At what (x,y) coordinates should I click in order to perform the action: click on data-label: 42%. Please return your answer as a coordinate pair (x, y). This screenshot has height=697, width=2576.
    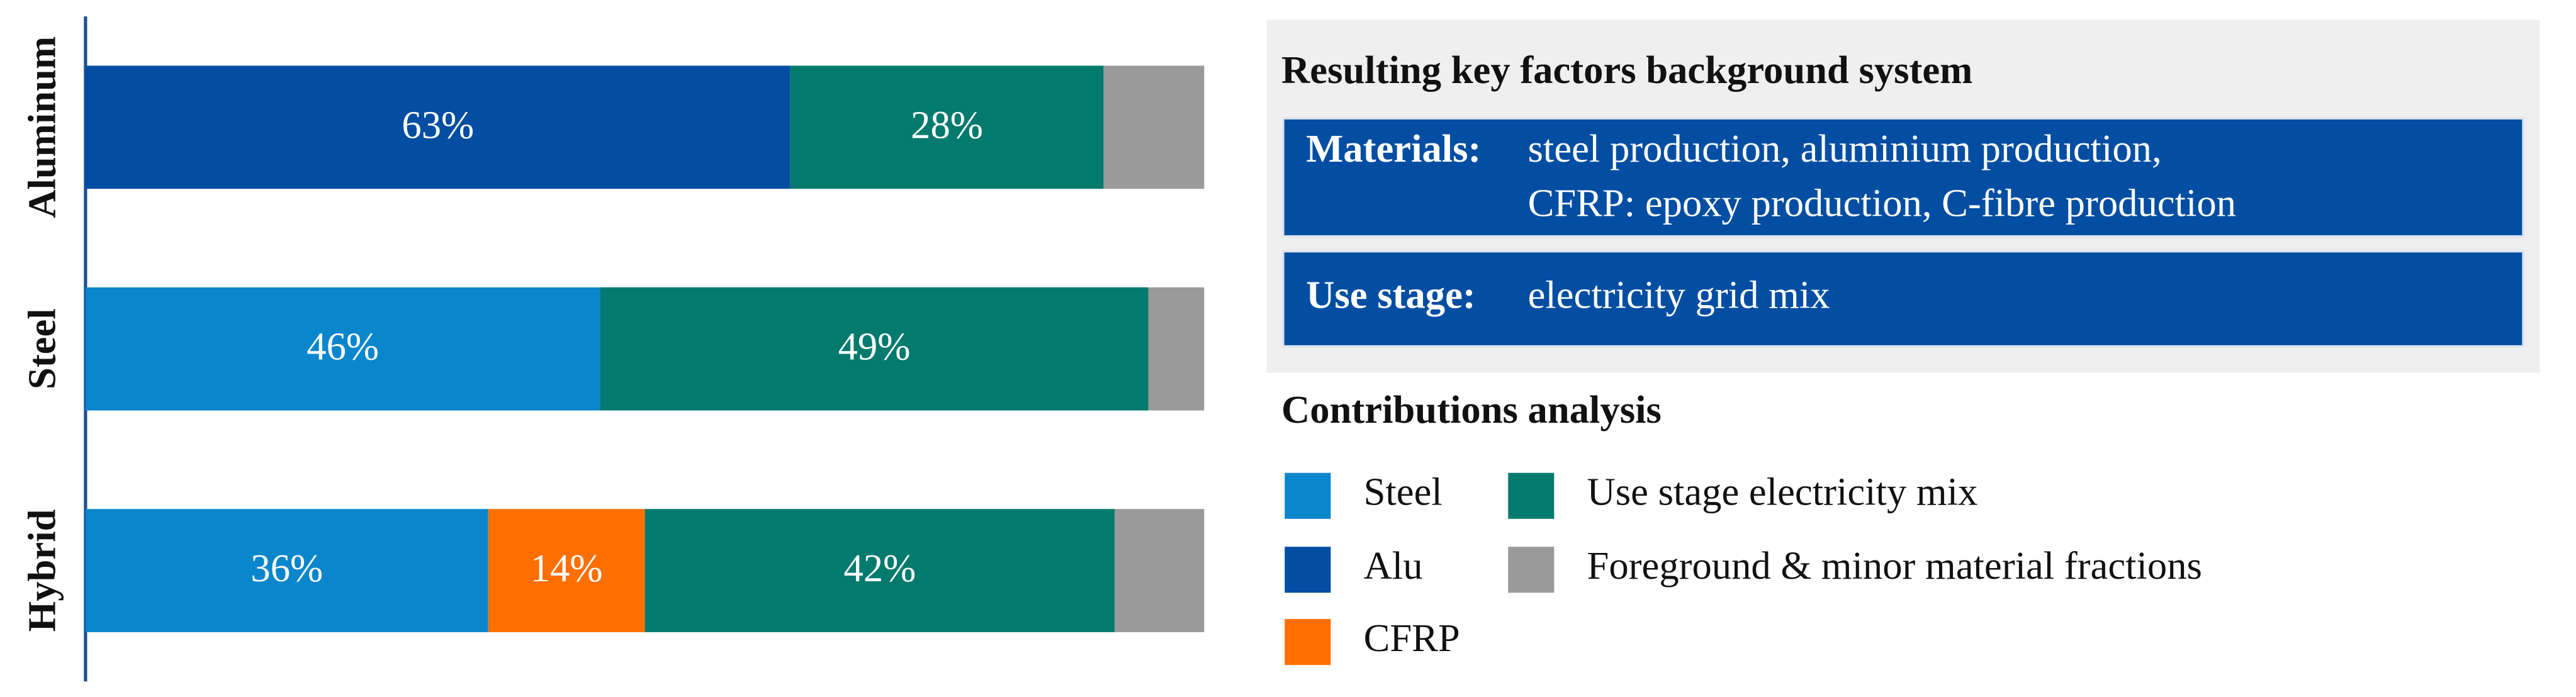
    Looking at the image, I should click on (880, 568).